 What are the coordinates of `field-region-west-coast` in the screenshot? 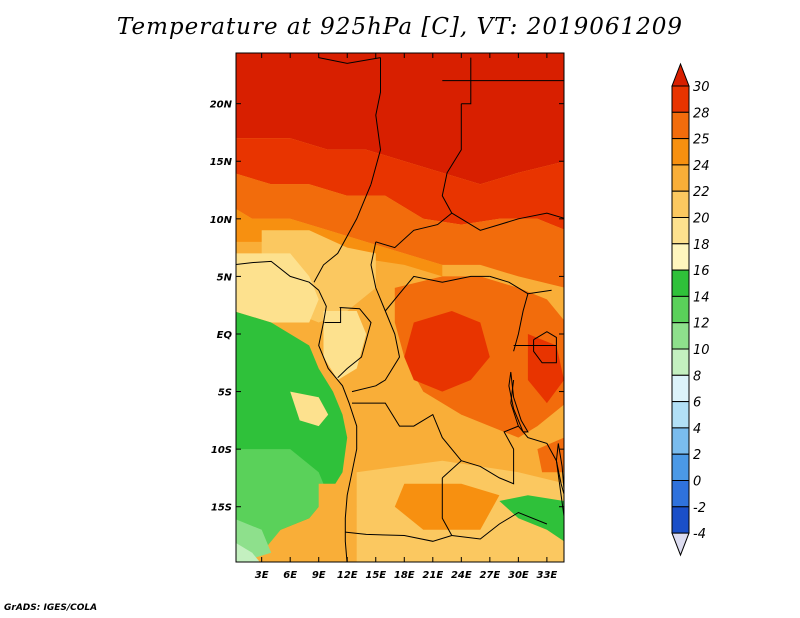 It's located at (277, 288).